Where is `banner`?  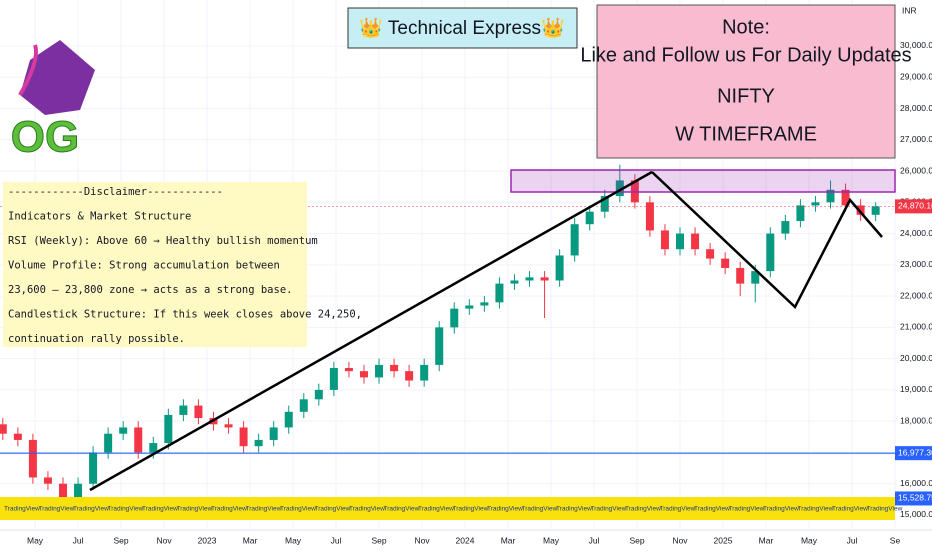 banner is located at coordinates (447, 508).